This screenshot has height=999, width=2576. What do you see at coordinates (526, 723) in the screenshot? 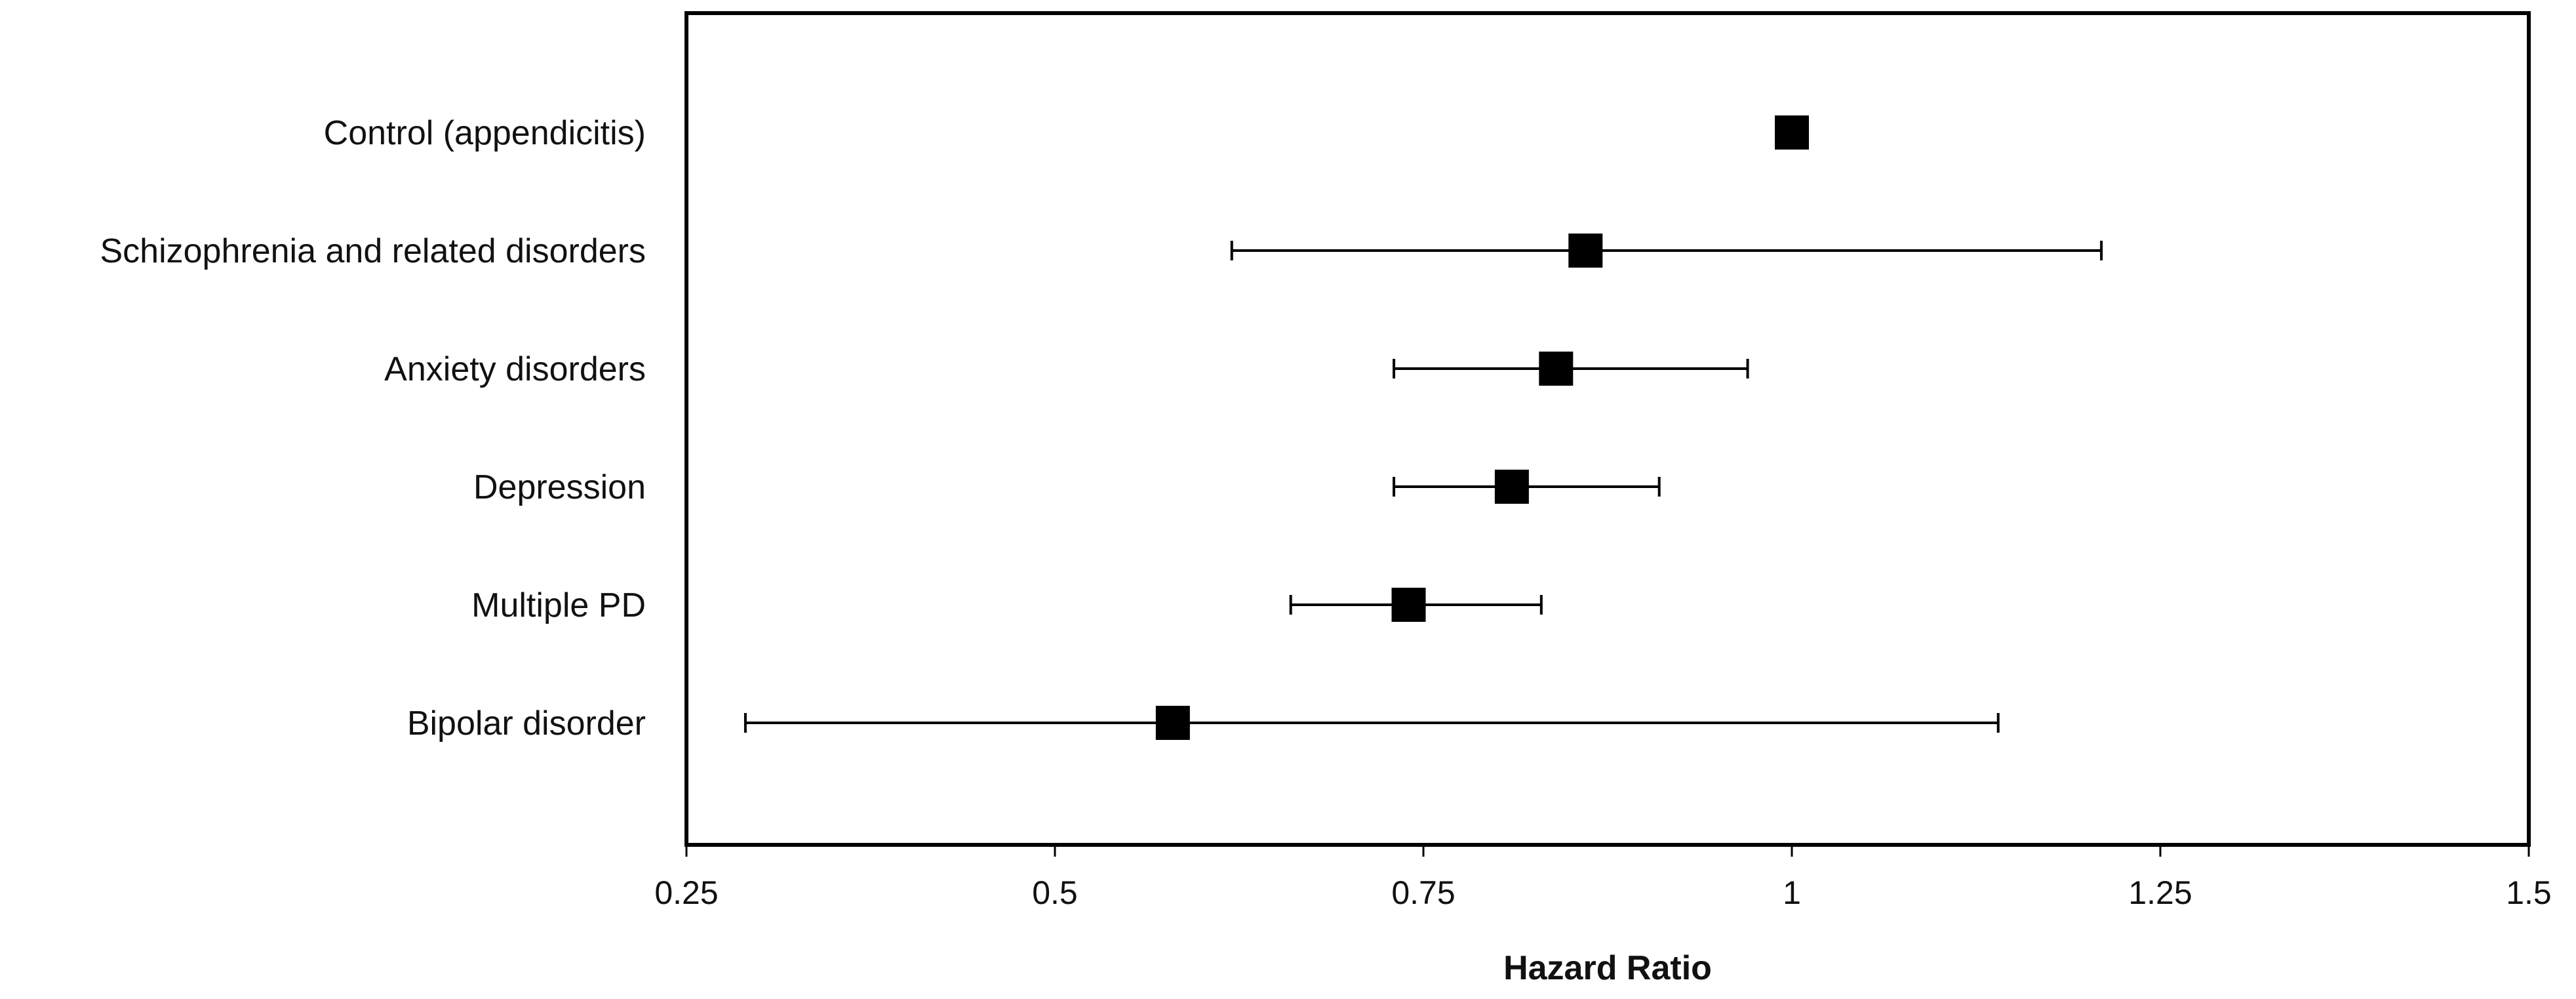
I see `category-label: Bipolar disorder` at bounding box center [526, 723].